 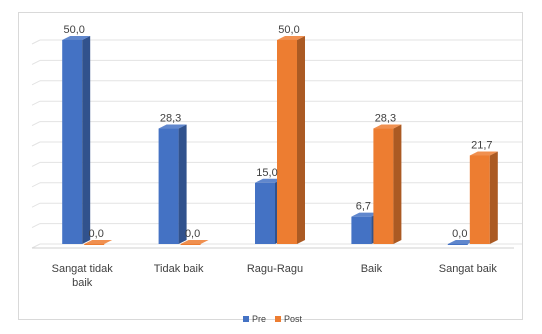 I want to click on data-label: 15,0, so click(x=266, y=173).